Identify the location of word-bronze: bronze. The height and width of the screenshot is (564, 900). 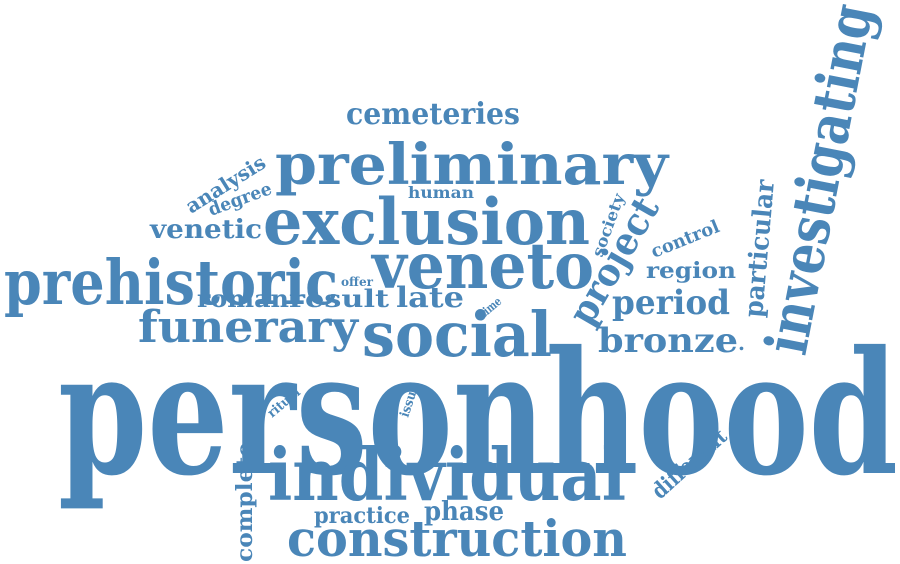
(668, 341).